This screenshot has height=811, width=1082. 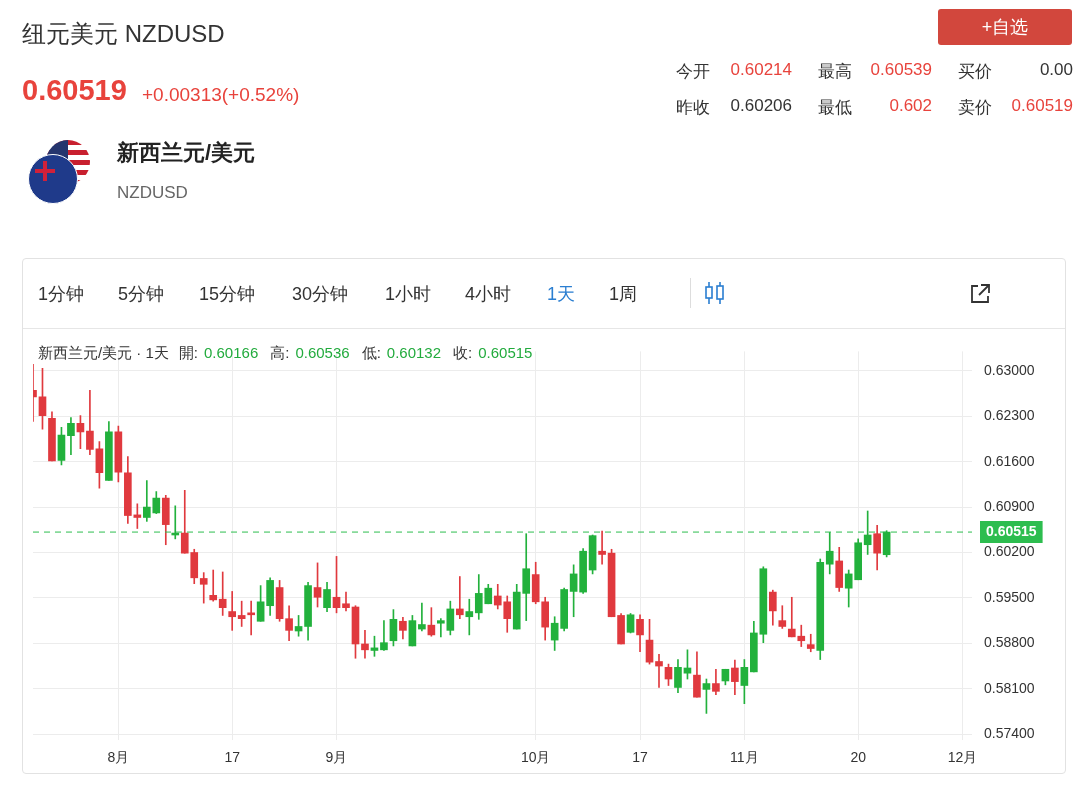 What do you see at coordinates (408, 294) in the screenshot?
I see `text: 1小时` at bounding box center [408, 294].